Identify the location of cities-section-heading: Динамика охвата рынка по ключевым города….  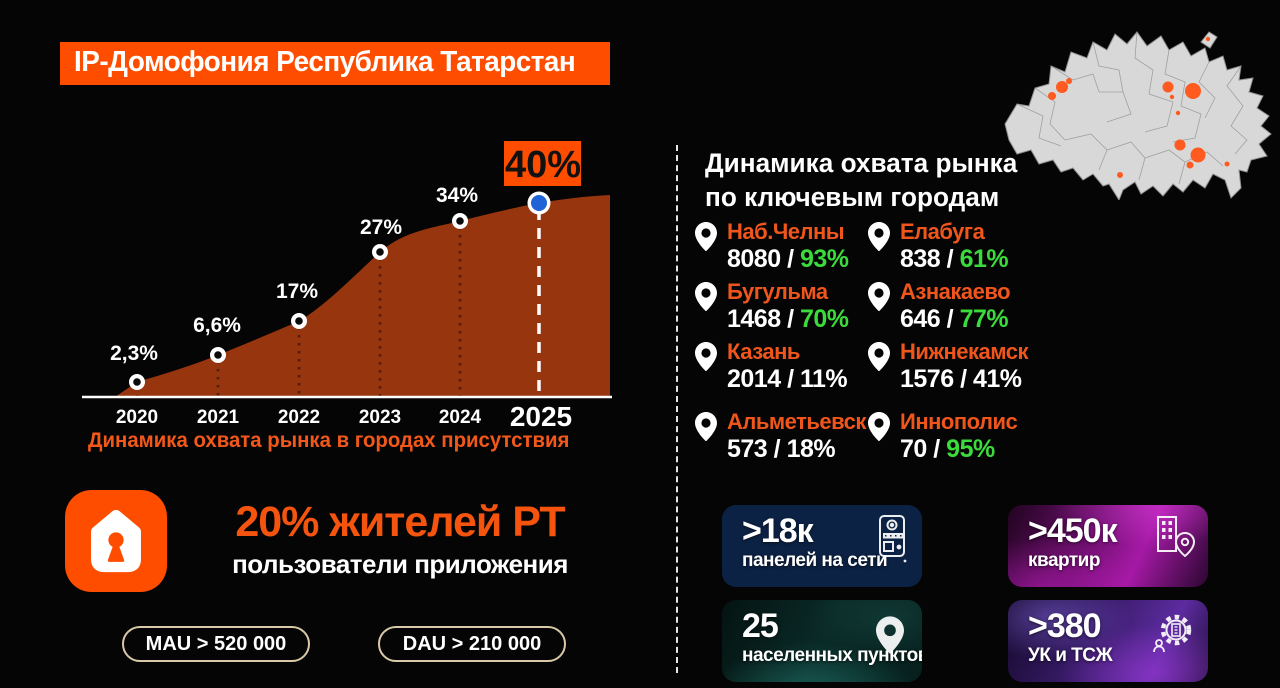
(861, 180).